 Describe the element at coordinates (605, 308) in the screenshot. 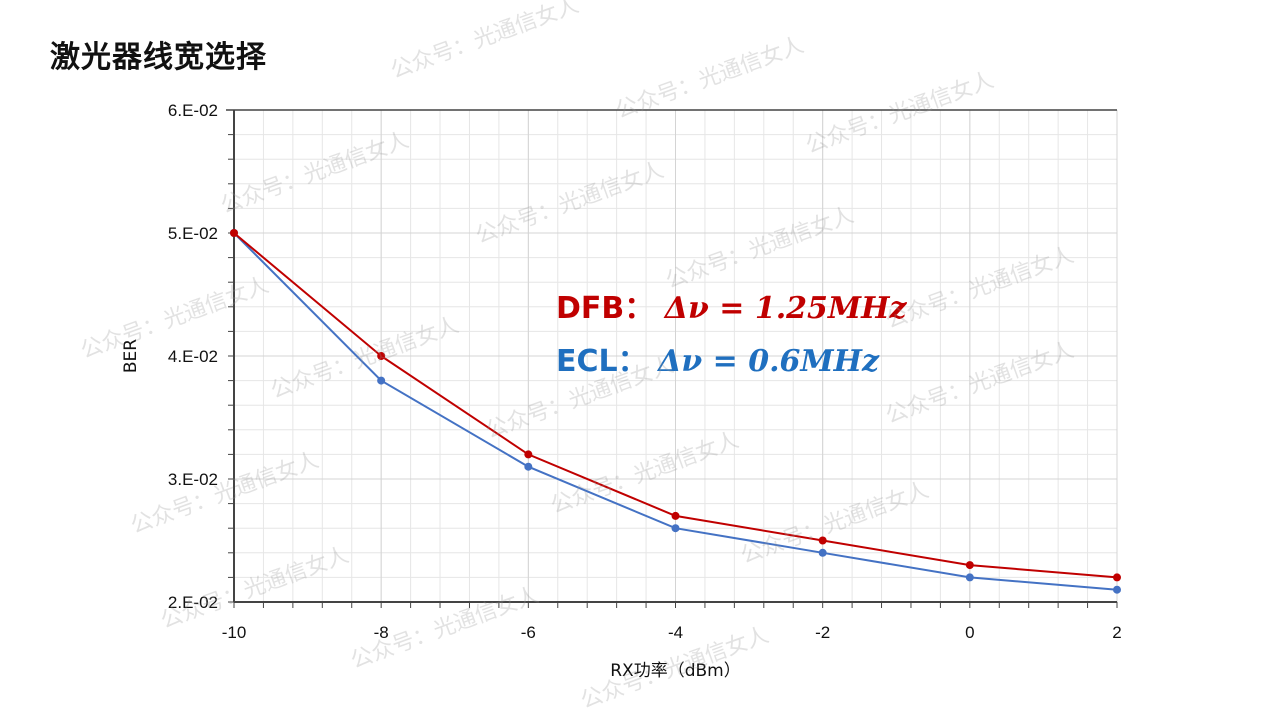

I see `annotation-dfb-label: DFB：` at that location.